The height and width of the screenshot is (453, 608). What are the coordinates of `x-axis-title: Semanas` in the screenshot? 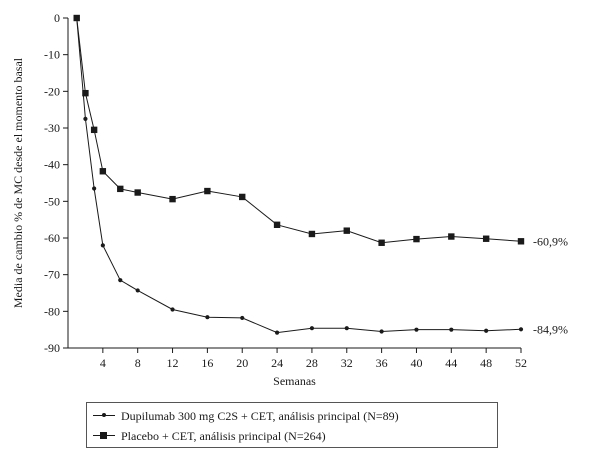 It's located at (294, 381).